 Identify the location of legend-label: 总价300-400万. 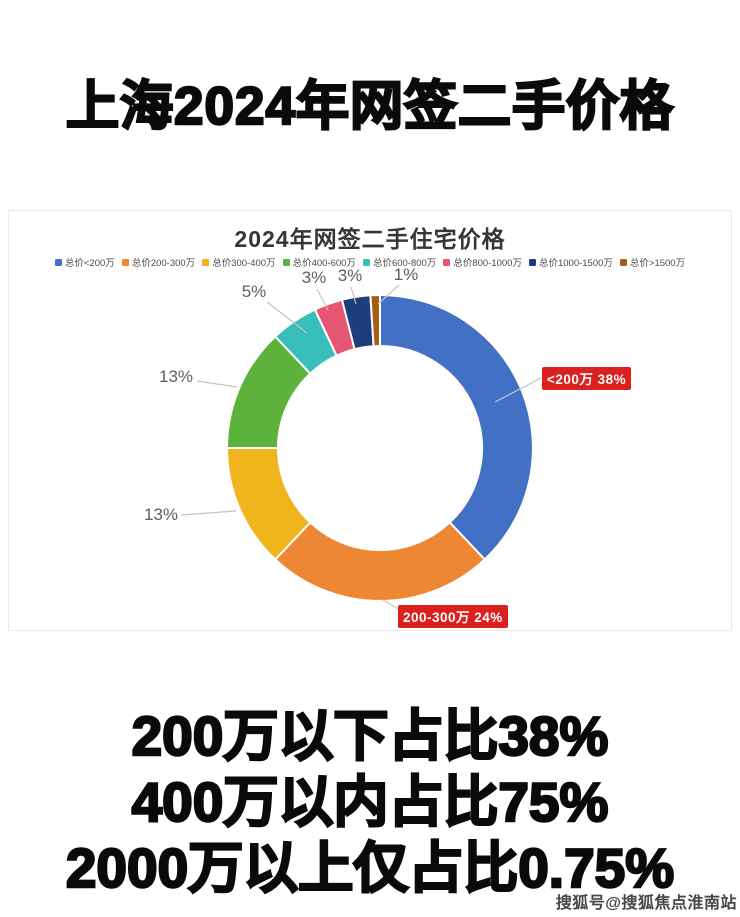
(244, 263).